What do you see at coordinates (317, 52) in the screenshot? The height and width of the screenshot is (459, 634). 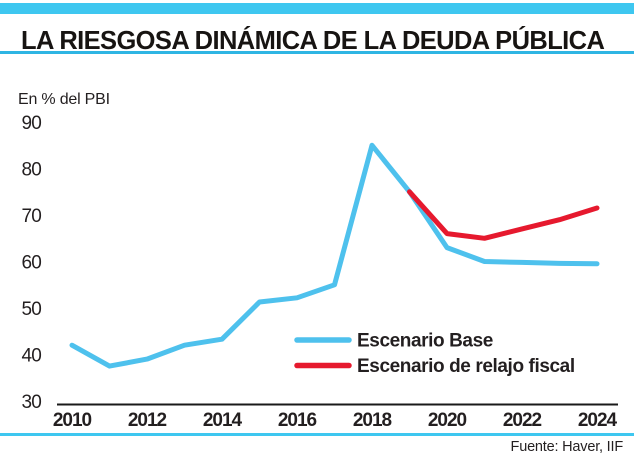 I see `title-underline-rule` at bounding box center [317, 52].